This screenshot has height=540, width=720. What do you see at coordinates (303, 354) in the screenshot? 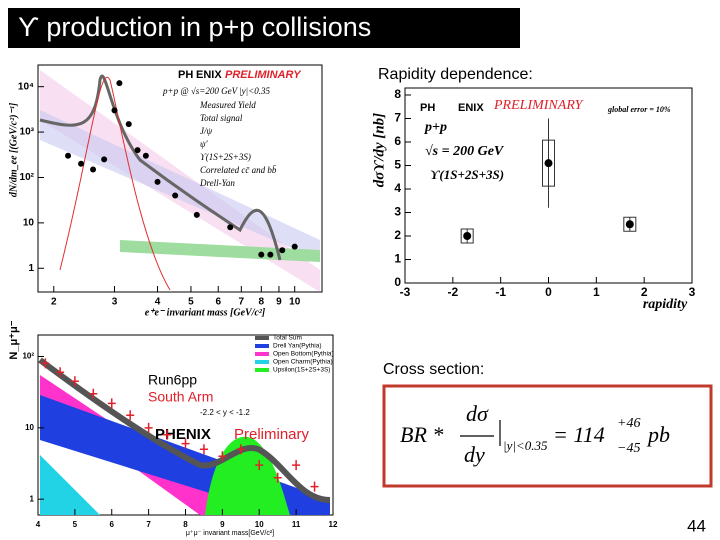
I see `legend-label: Open Bottom(Pythia)` at bounding box center [303, 354].